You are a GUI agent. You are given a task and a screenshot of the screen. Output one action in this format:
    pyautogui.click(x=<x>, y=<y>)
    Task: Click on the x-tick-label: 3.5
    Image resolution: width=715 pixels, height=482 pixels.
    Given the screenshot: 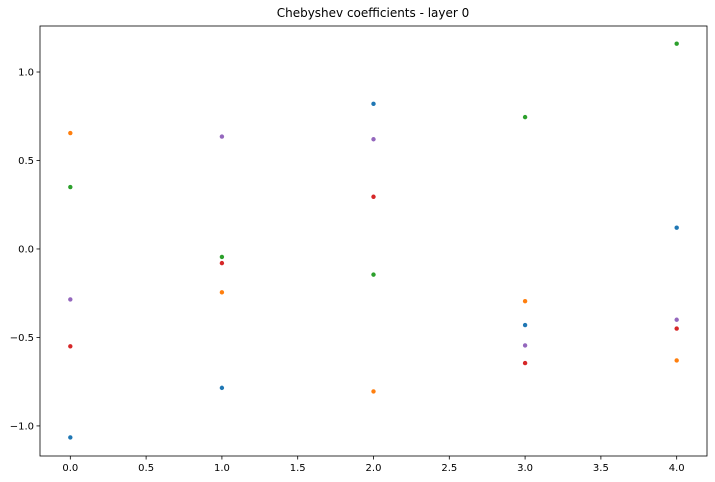 What is the action you would take?
    pyautogui.click(x=601, y=468)
    